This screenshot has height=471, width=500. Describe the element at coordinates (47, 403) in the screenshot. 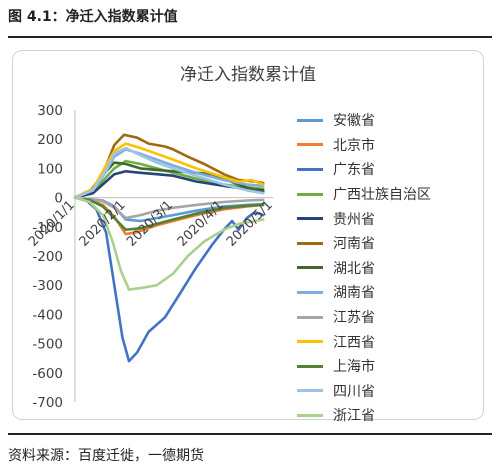

I see `y-tick-label: -700` at that location.